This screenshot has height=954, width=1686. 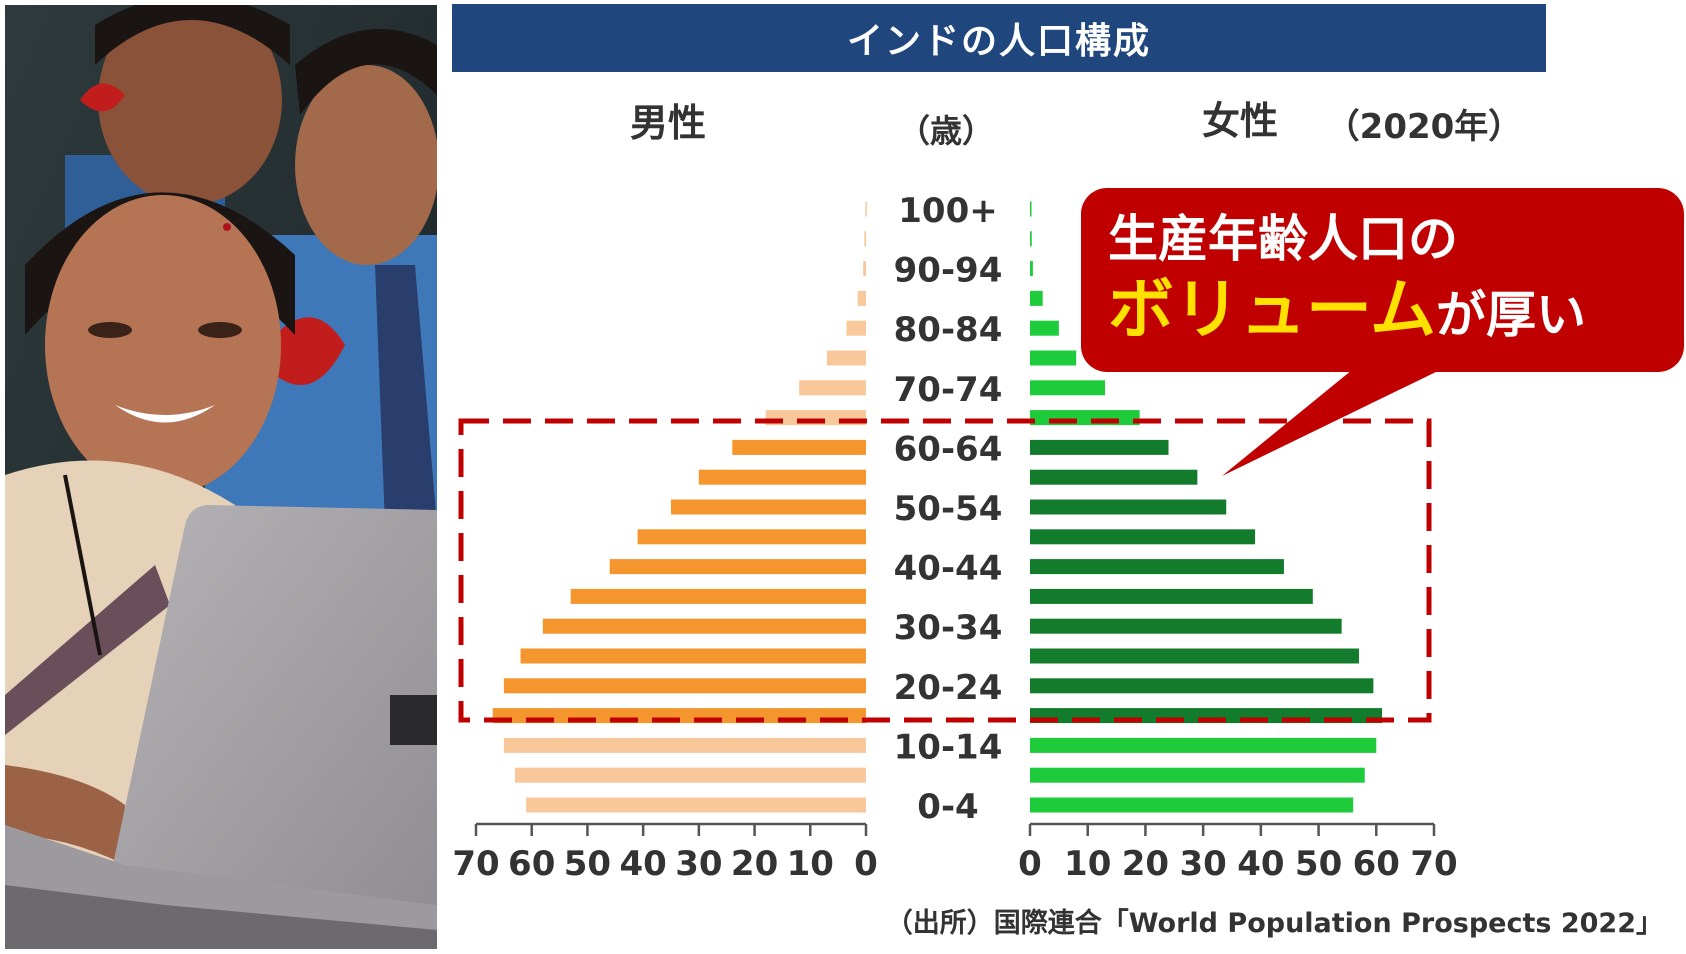 I want to click on callout-line2: ボリュームが厚い, so click(x=1347, y=309).